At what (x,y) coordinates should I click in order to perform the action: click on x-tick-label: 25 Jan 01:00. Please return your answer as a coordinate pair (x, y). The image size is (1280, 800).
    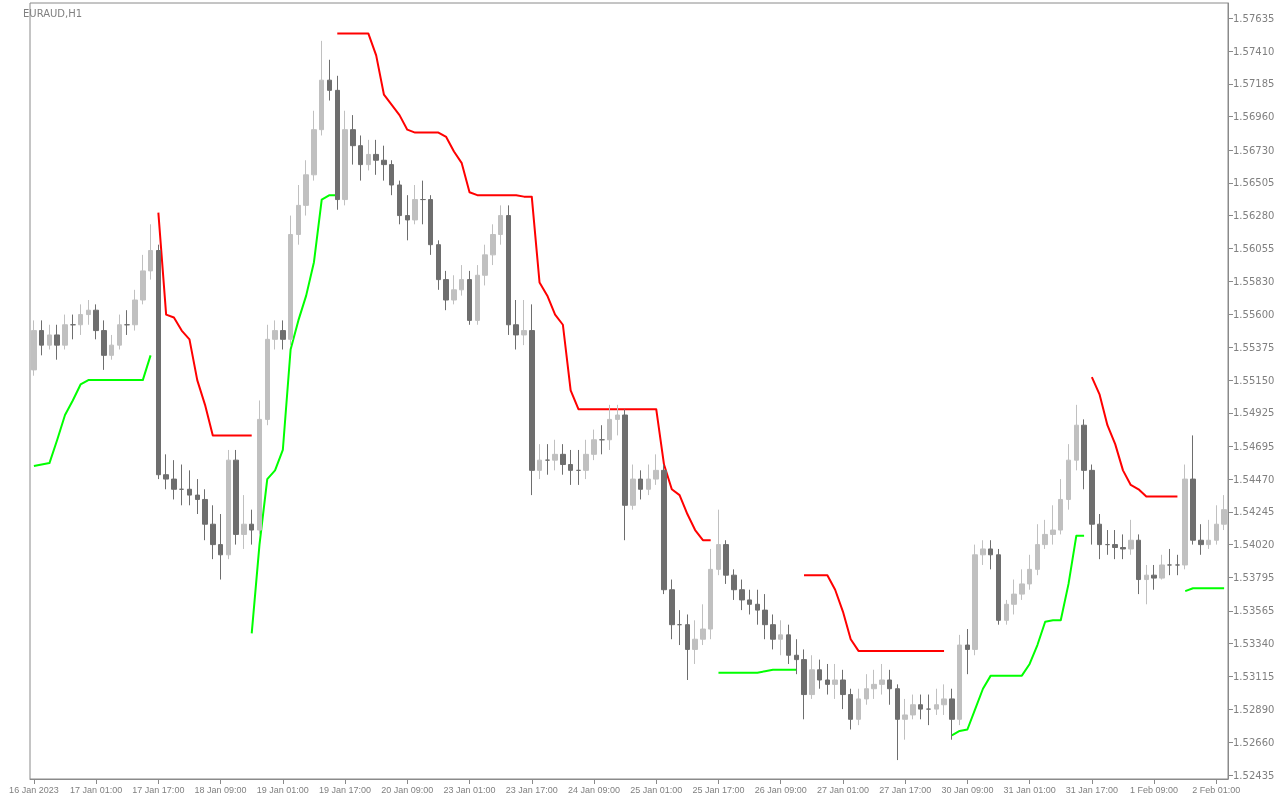
    Looking at the image, I should click on (656, 789).